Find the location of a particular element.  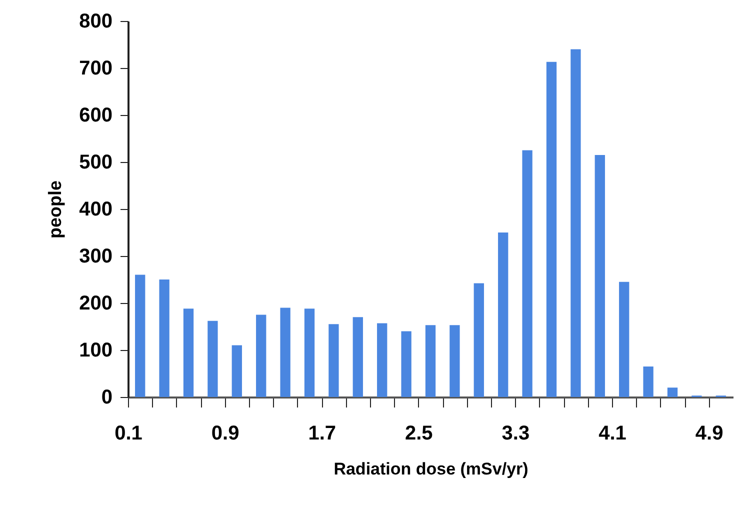

y-axis-title: people is located at coordinates (55, 209).